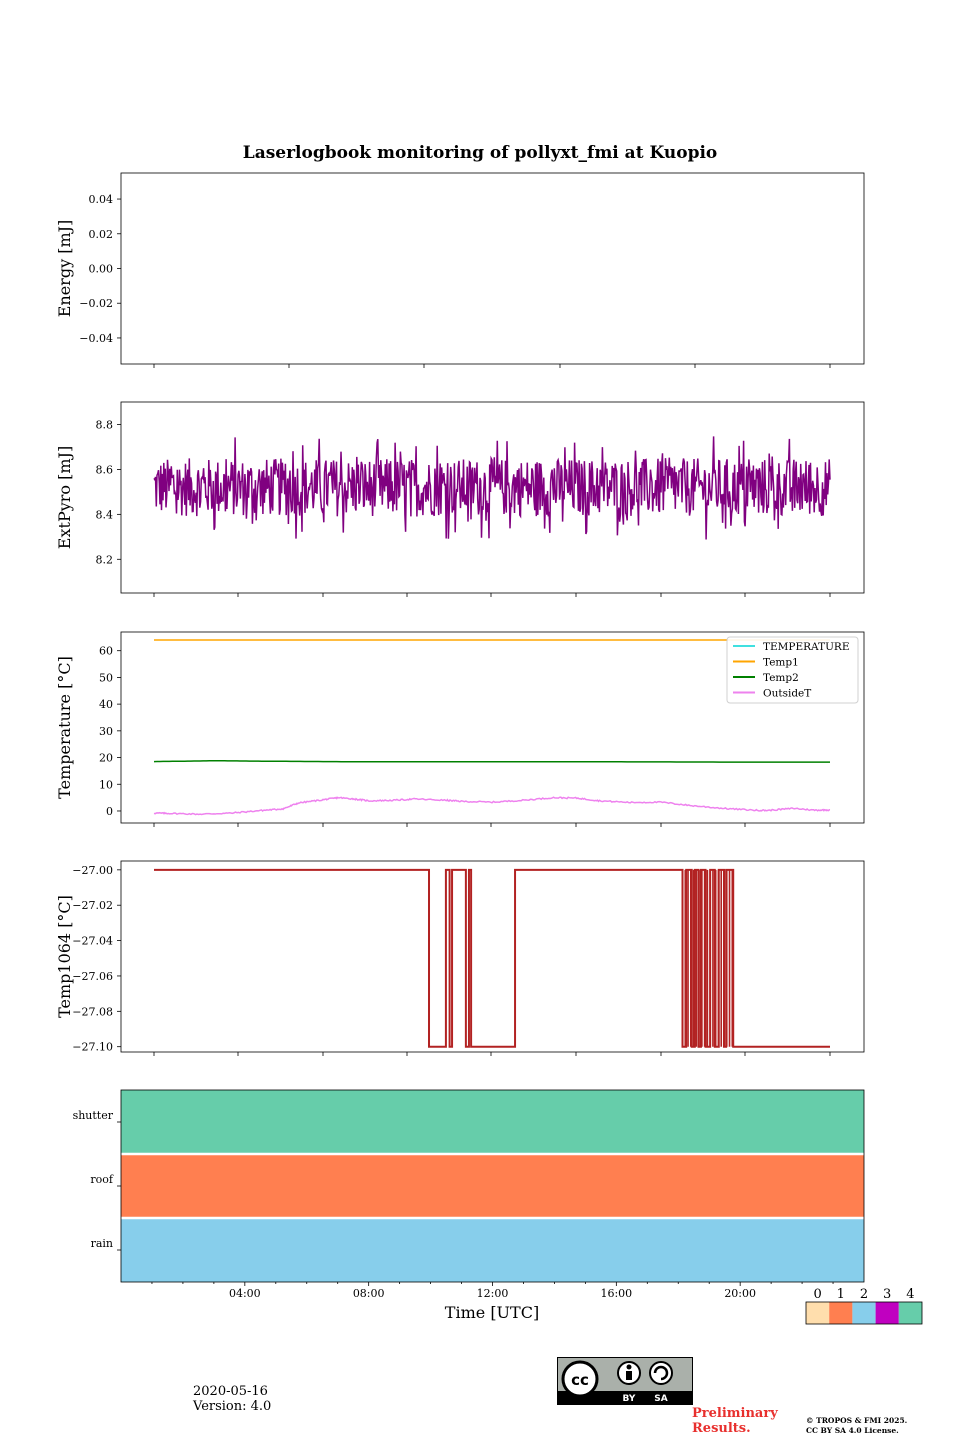 This screenshot has width=960, height=1440. What do you see at coordinates (105, 424) in the screenshot?
I see `y-tick-label: 8.8` at bounding box center [105, 424].